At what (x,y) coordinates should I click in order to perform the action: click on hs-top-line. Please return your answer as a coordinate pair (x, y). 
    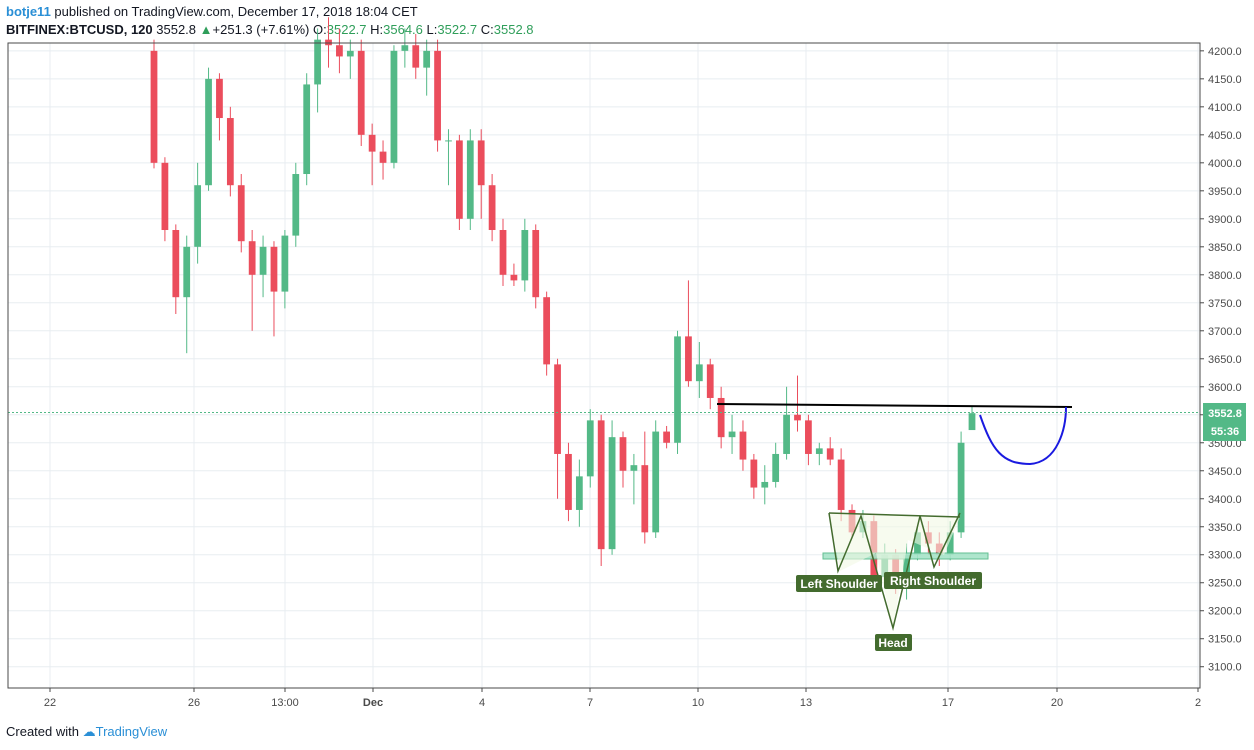
    Looking at the image, I should click on (894, 515).